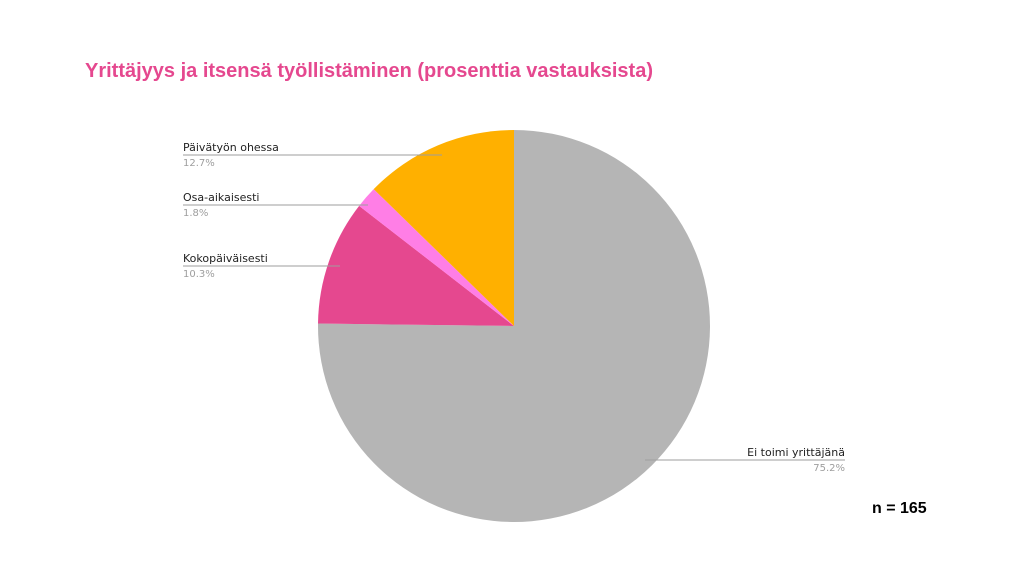  Describe the element at coordinates (231, 147) in the screenshot. I see `slice-label-paivatyon-ohessa: Päivätyön ohessa` at that location.